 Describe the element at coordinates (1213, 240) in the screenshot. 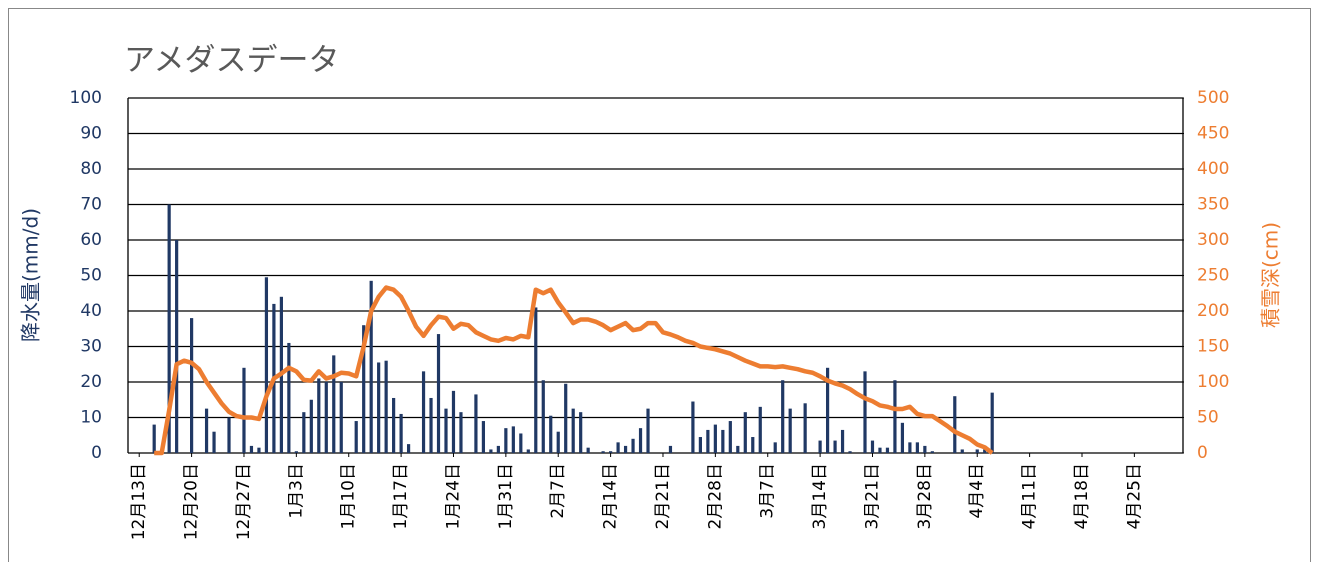

I see `y2-tick-label: 300` at that location.